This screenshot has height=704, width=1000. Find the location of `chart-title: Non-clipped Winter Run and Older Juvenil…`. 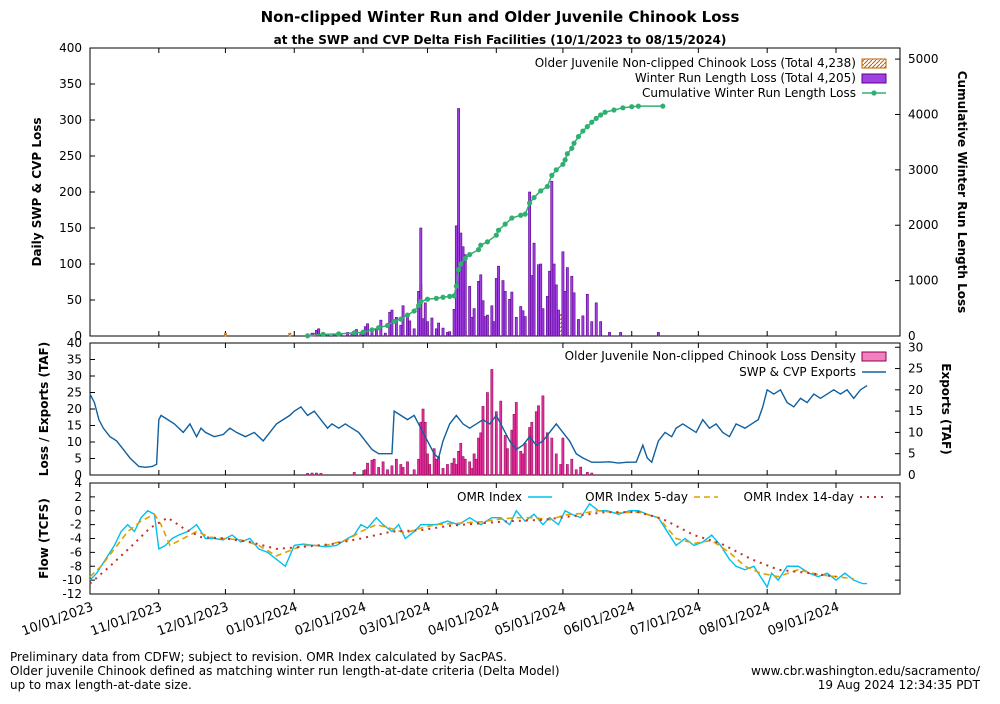

chart-title: Non-clipped Winter Run and Older Juvenil… is located at coordinates (500, 17).